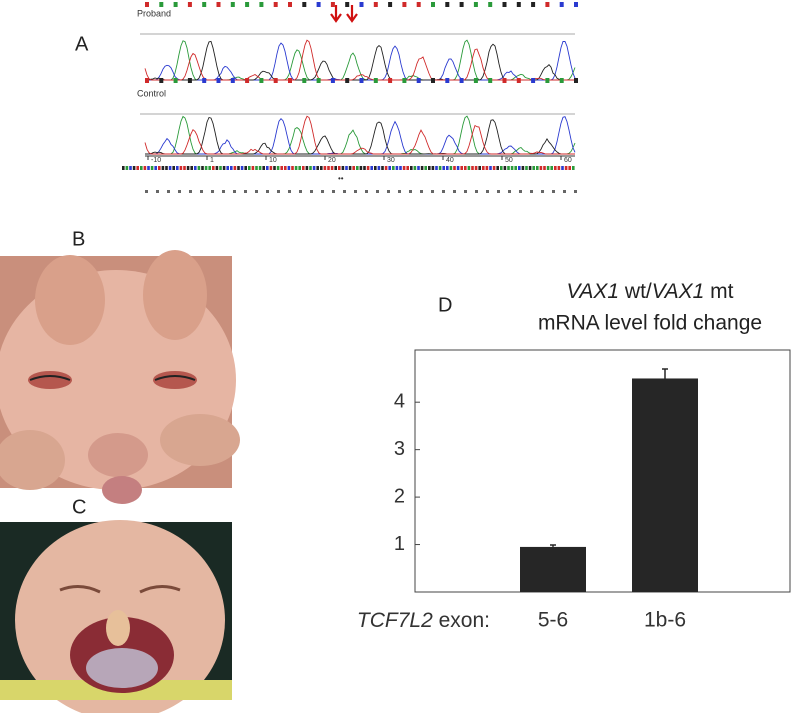 Image resolution: width=800 pixels, height=713 pixels. What do you see at coordinates (391, 160) in the screenshot?
I see `ruler-label: 30` at bounding box center [391, 160].